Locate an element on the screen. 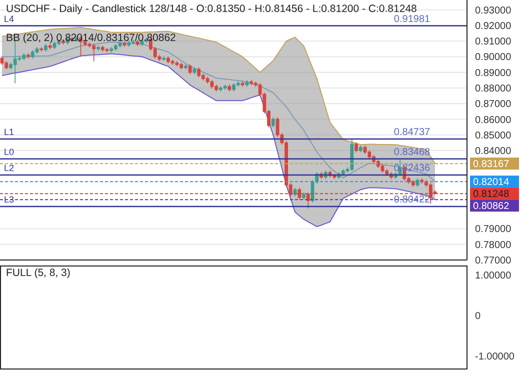  y-tick-label: 0.92000 is located at coordinates (493, 26).